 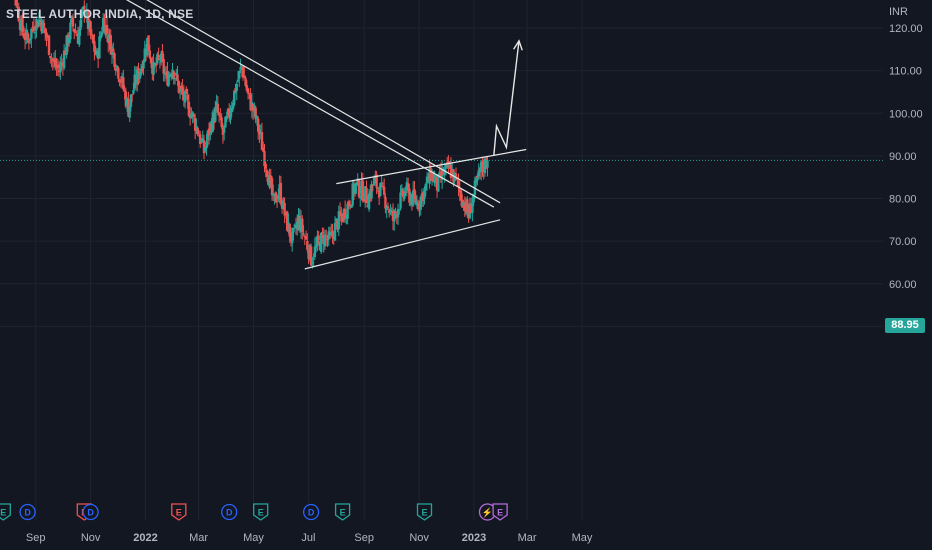 What do you see at coordinates (402, 244) in the screenshot?
I see `channel-lower-line` at bounding box center [402, 244].